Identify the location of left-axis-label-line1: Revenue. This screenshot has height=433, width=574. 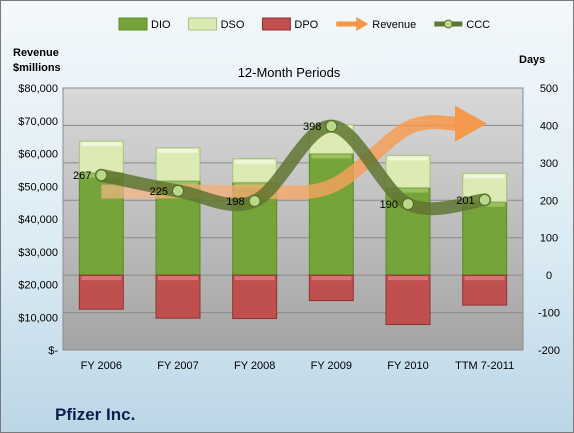
(36, 53).